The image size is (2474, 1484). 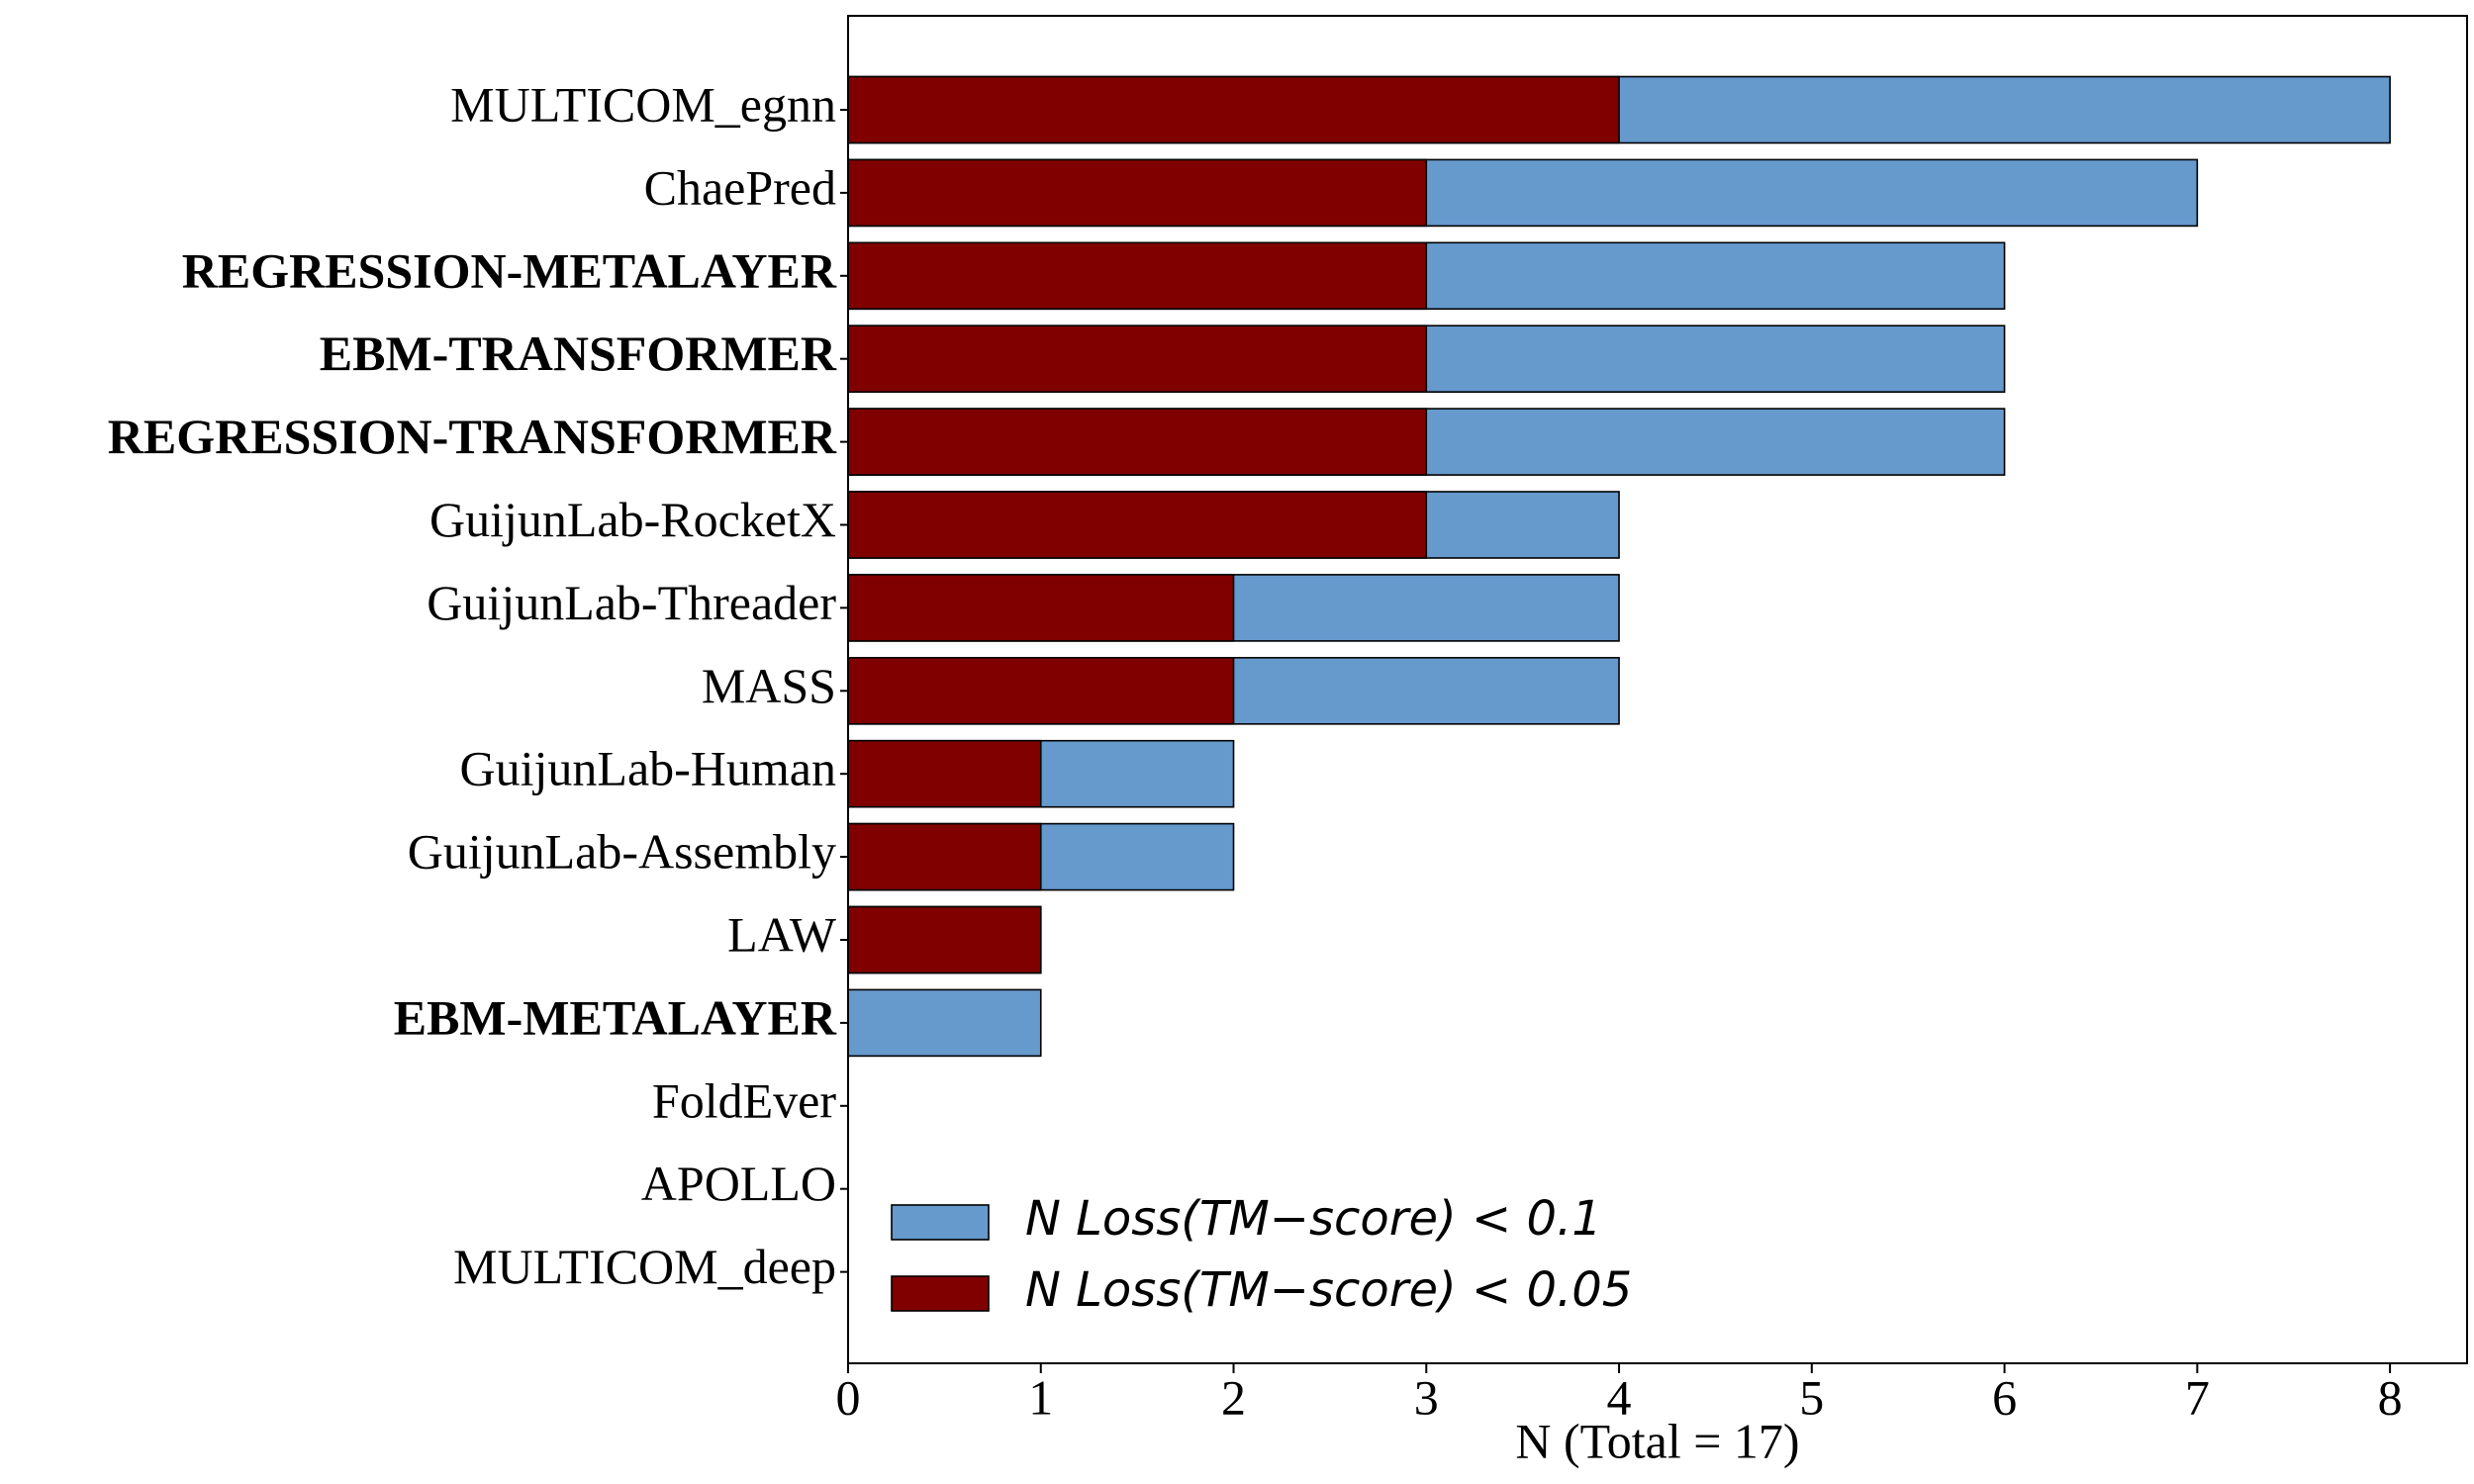 What do you see at coordinates (1314, 1219) in the screenshot?
I see `legend-label: N Loss(TM−score) < 0.1` at bounding box center [1314, 1219].